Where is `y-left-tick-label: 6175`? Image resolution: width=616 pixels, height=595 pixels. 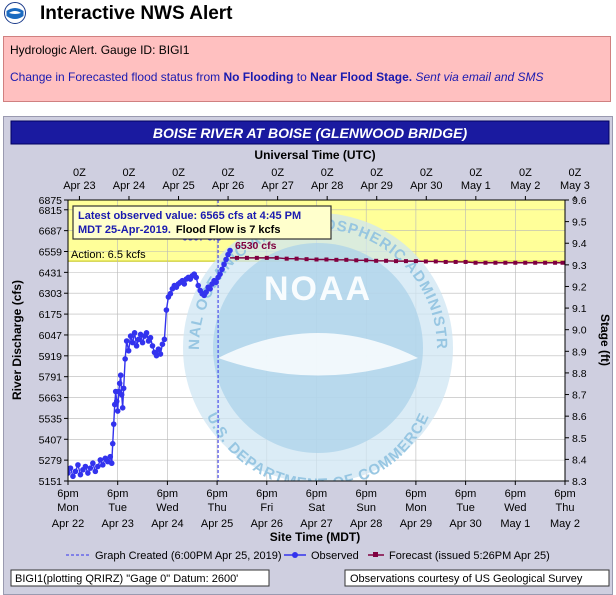 y-left-tick-label: 6175 is located at coordinates (51, 315).